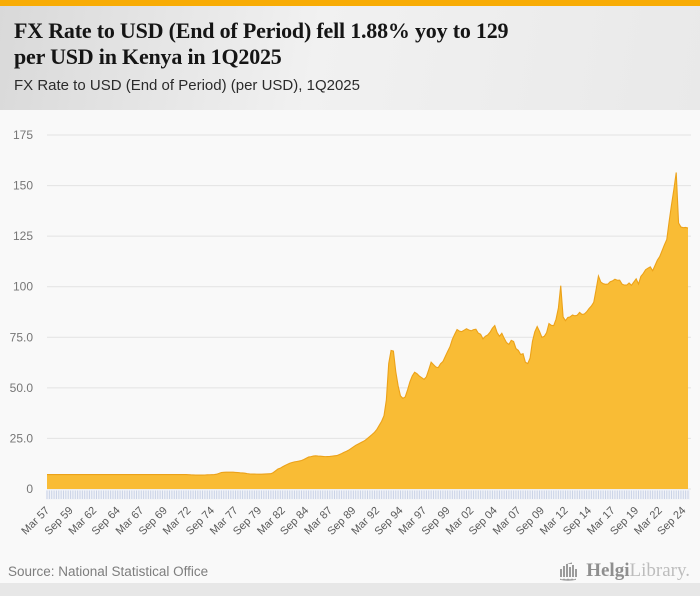 This screenshot has height=596, width=700. Describe the element at coordinates (23, 186) in the screenshot. I see `y-axis-tick-label: 150` at that location.